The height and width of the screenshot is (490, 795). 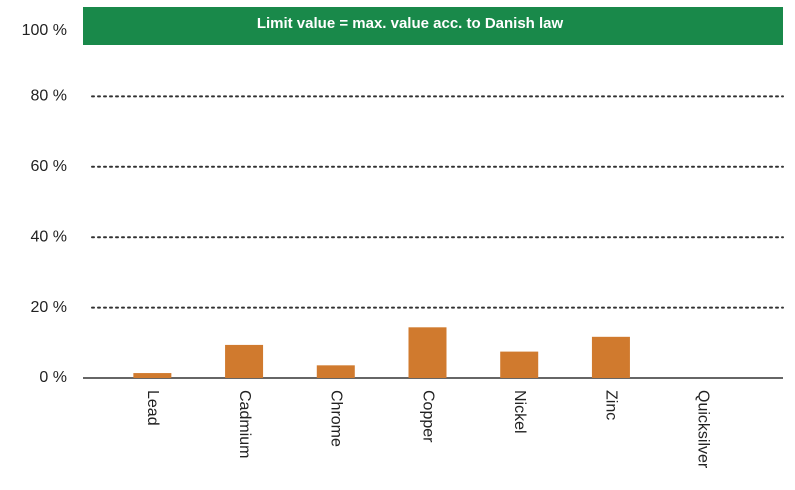 I want to click on x-tick-label: Cadmium, so click(x=244, y=424).